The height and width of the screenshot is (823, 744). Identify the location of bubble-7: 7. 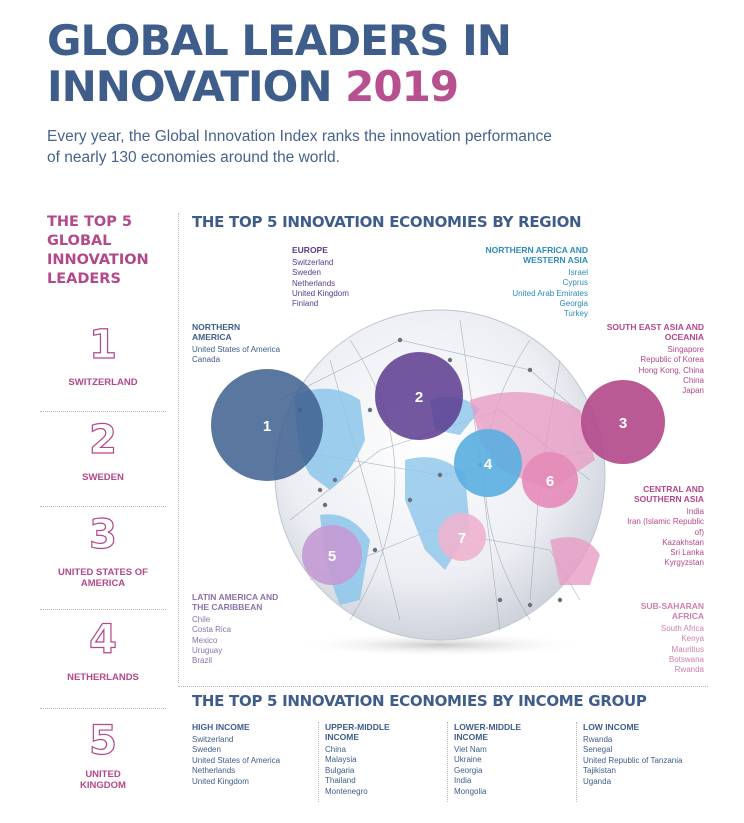
(462, 537).